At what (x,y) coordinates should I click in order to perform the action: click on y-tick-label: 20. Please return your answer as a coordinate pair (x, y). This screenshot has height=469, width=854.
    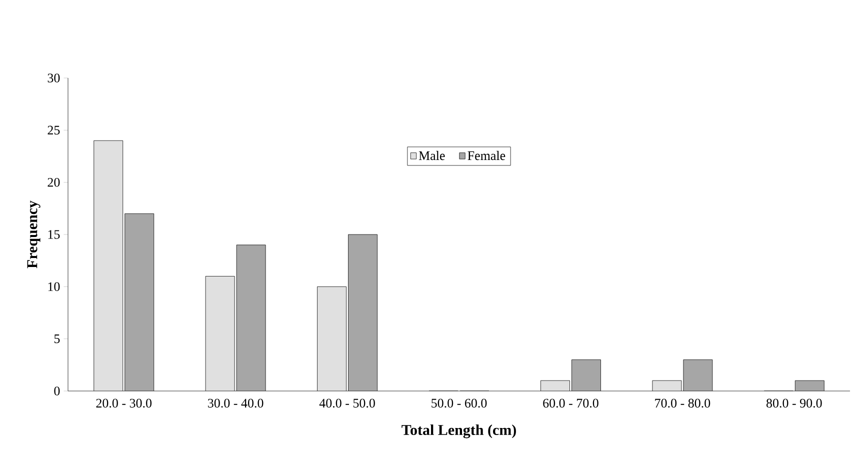
    Looking at the image, I should click on (54, 182).